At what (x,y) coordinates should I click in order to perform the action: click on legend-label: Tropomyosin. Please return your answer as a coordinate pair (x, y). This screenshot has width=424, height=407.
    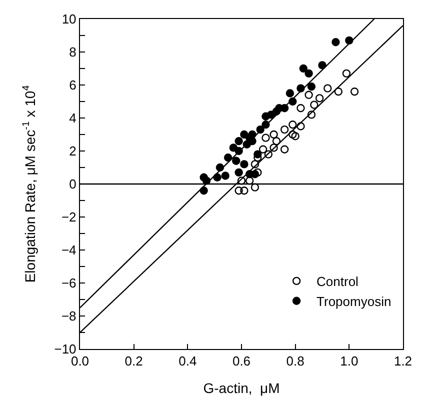
    Looking at the image, I should click on (354, 301).